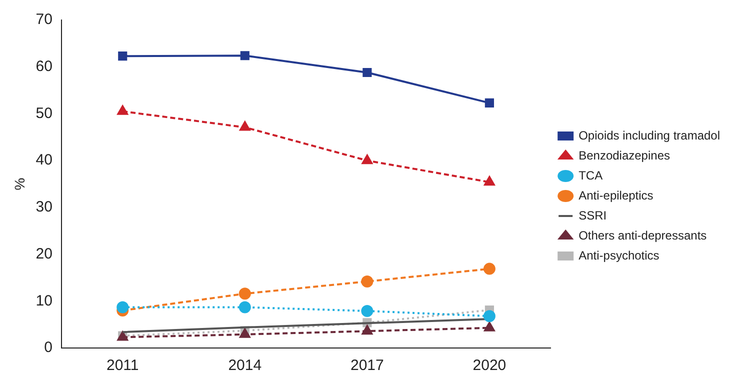  Describe the element at coordinates (44, 66) in the screenshot. I see `y-tick-label: 60` at that location.